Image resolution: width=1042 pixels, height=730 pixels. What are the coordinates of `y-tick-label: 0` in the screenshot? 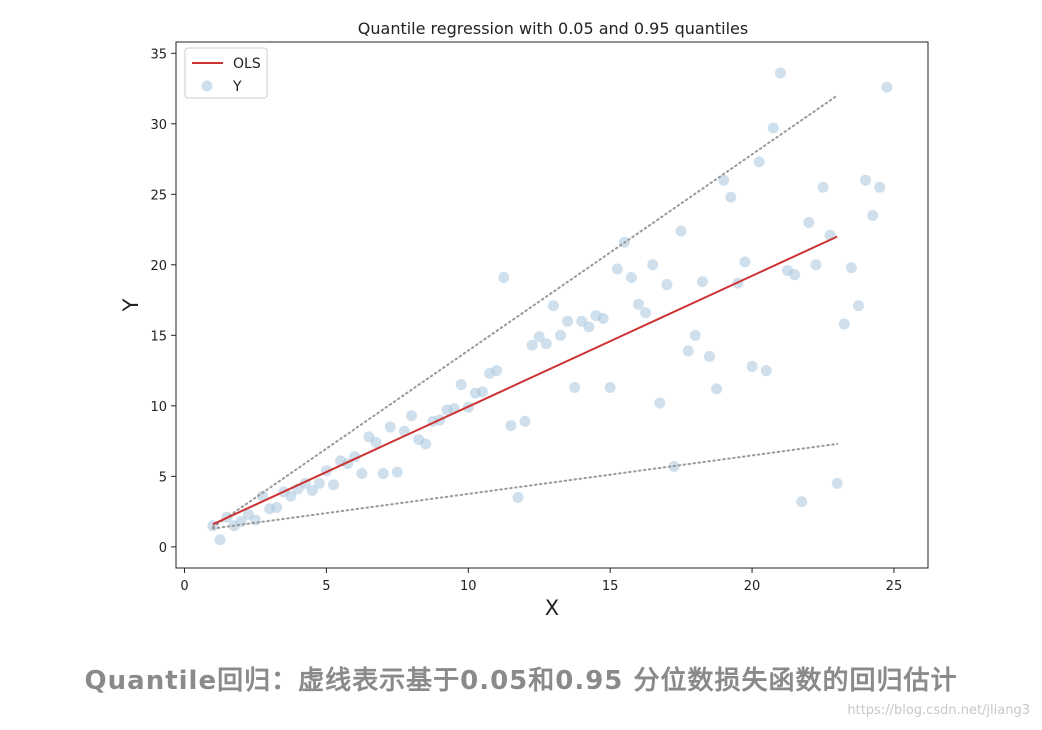 It's located at (163, 548).